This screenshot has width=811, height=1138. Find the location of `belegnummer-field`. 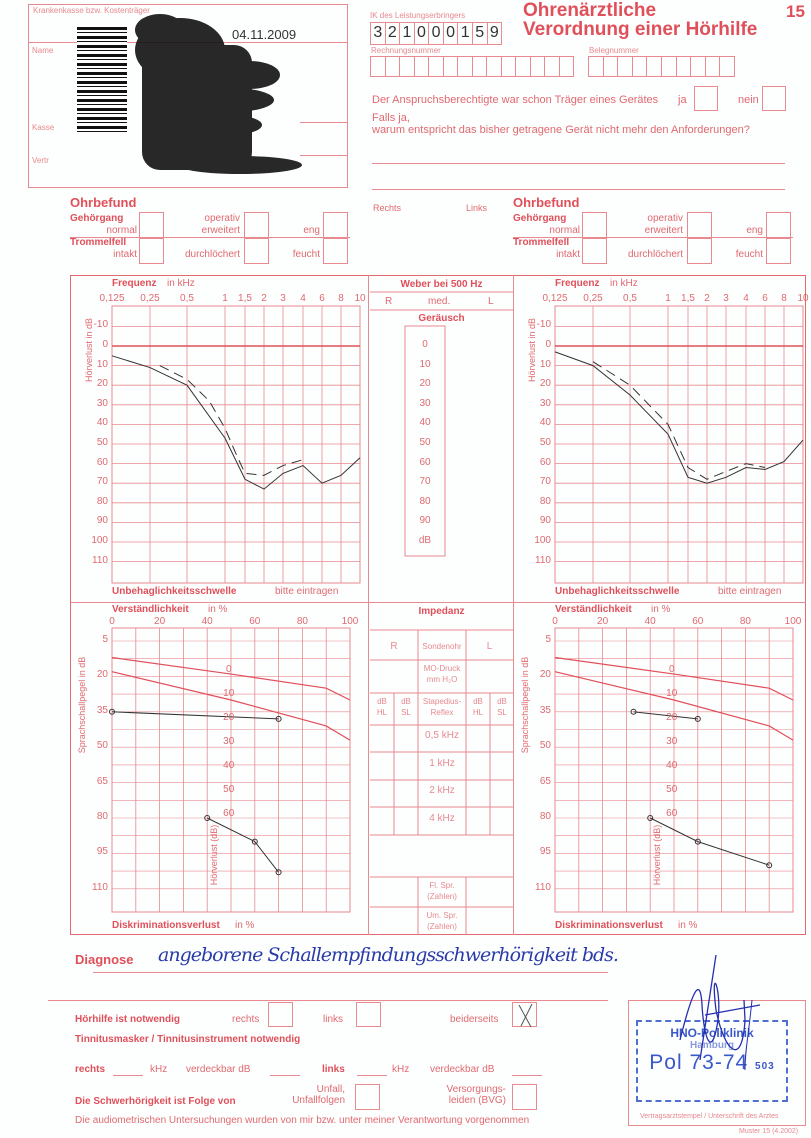

belegnummer-field is located at coordinates (661, 66).